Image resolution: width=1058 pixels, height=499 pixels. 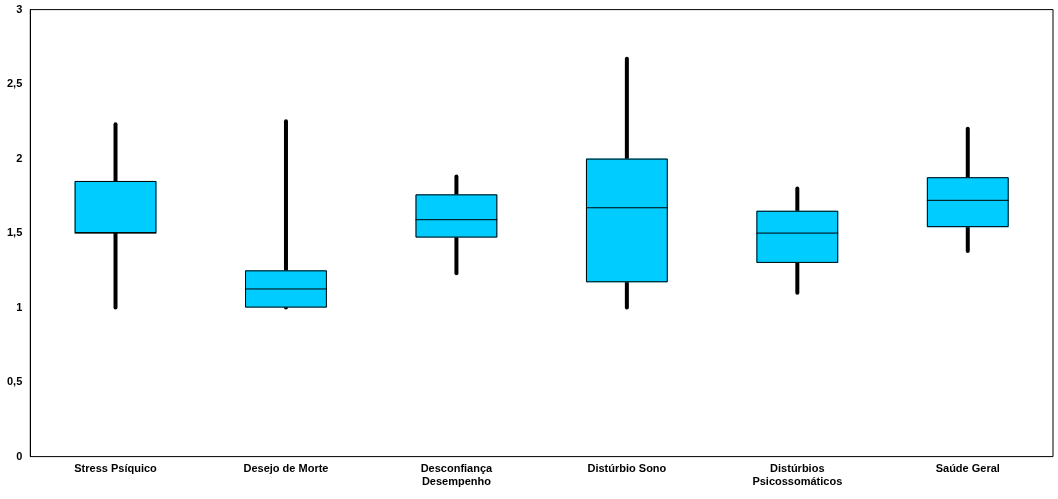 I want to click on y-tick-label: 2,5, so click(x=14, y=83).